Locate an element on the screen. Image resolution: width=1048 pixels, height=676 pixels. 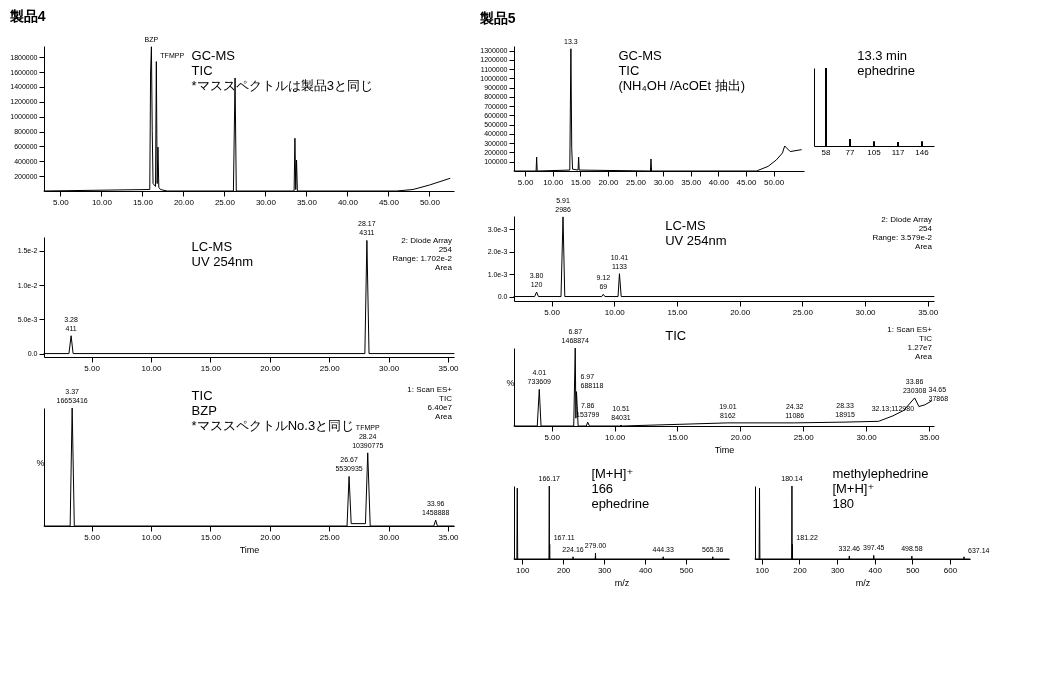
chart-subtitle: 1: Scan ES+ TIC 6.40e7 Area is located at coordinates (430, 403).